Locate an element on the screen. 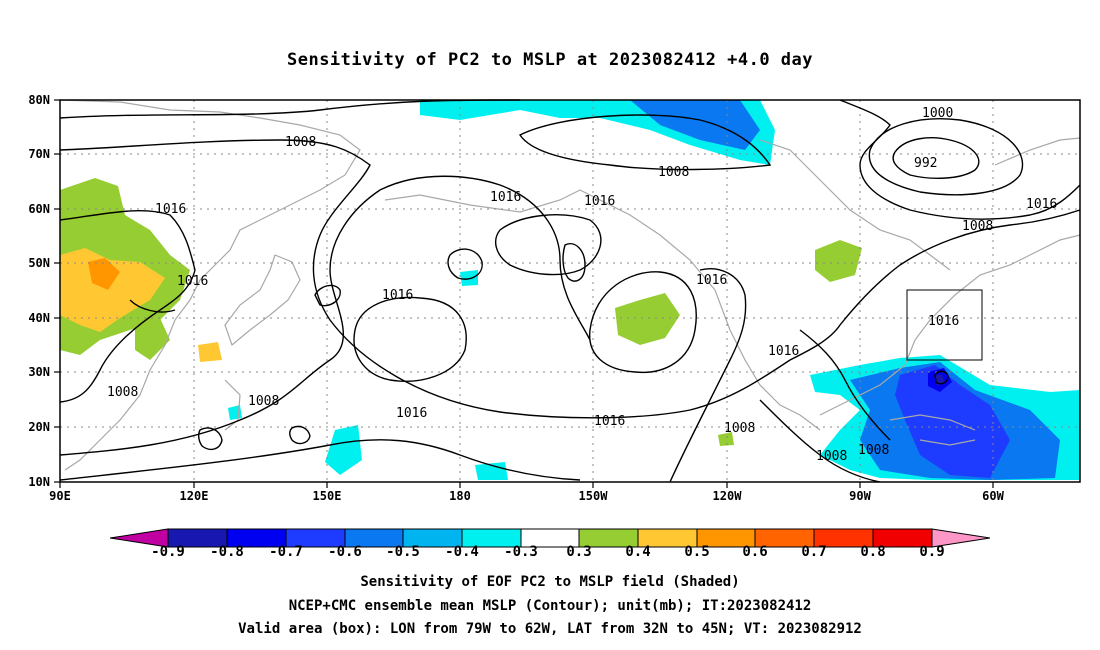  colorbar-label: 0.4 is located at coordinates (638, 552).